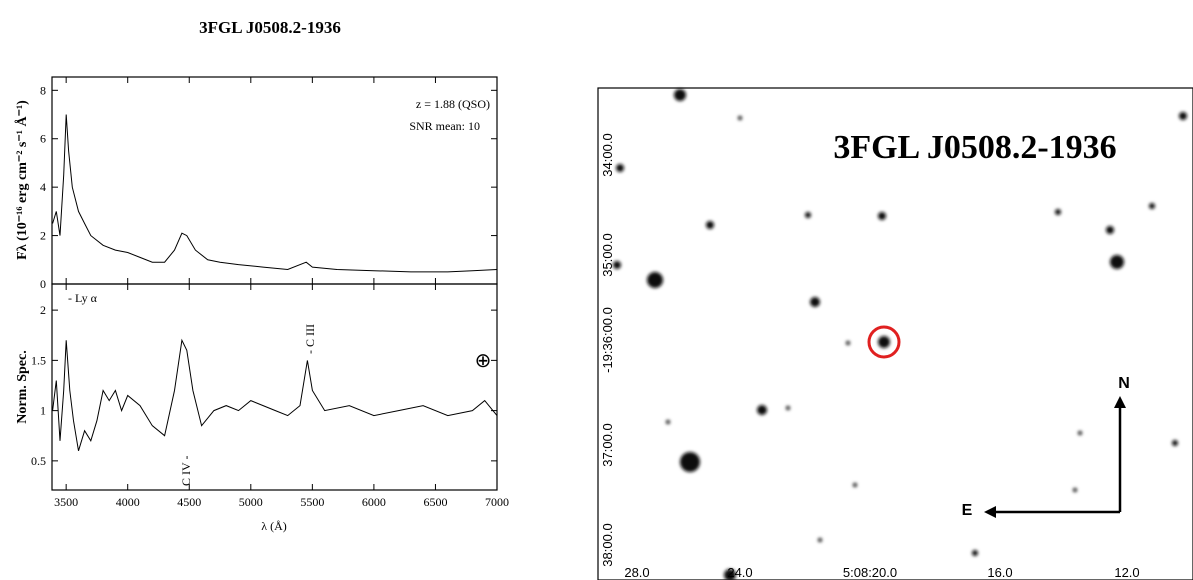 The width and height of the screenshot is (1193, 580). Describe the element at coordinates (251, 502) in the screenshot. I see `x-tick-label: 5000` at that location.